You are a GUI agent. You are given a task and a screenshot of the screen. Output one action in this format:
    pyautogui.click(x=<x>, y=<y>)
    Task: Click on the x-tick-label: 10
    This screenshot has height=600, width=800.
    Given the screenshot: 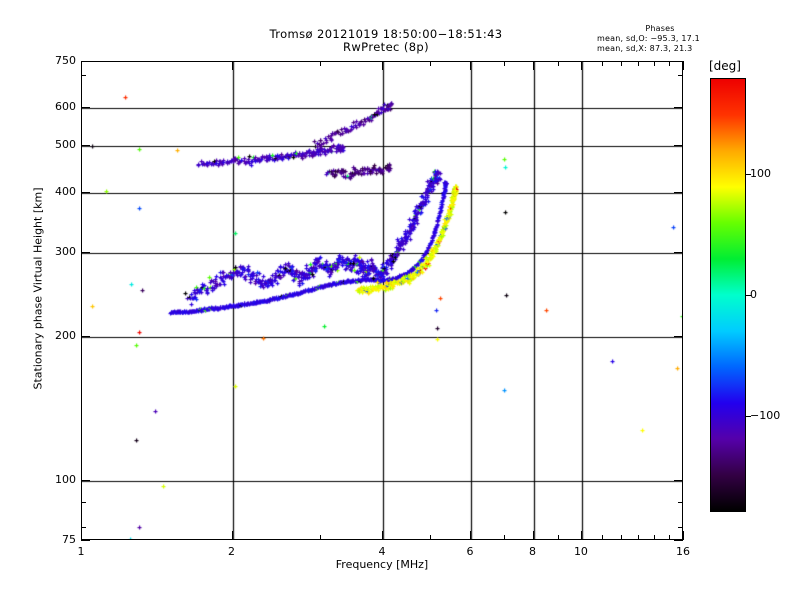 What is the action you would take?
    pyautogui.click(x=580, y=551)
    